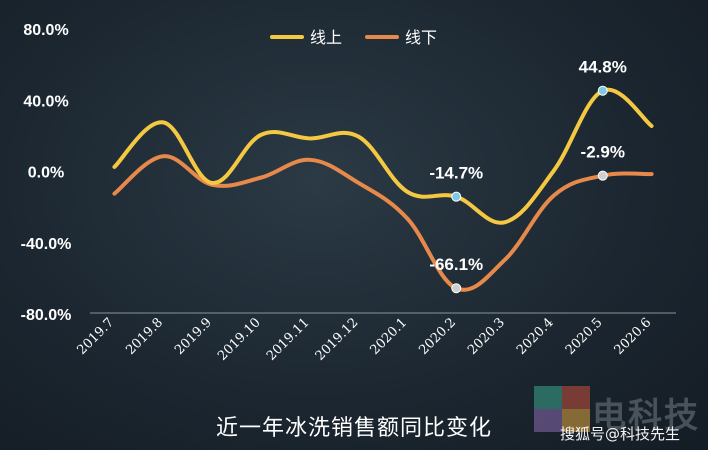 Image resolution: width=708 pixels, height=450 pixels. Describe the element at coordinates (437, 336) in the screenshot. I see `x-tick-label: 2020.2` at that location.